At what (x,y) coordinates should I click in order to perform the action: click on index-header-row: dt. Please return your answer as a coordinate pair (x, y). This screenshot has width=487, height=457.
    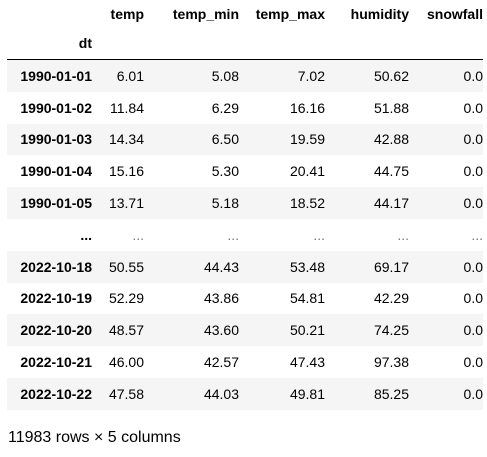
    Looking at the image, I should click on (245, 43).